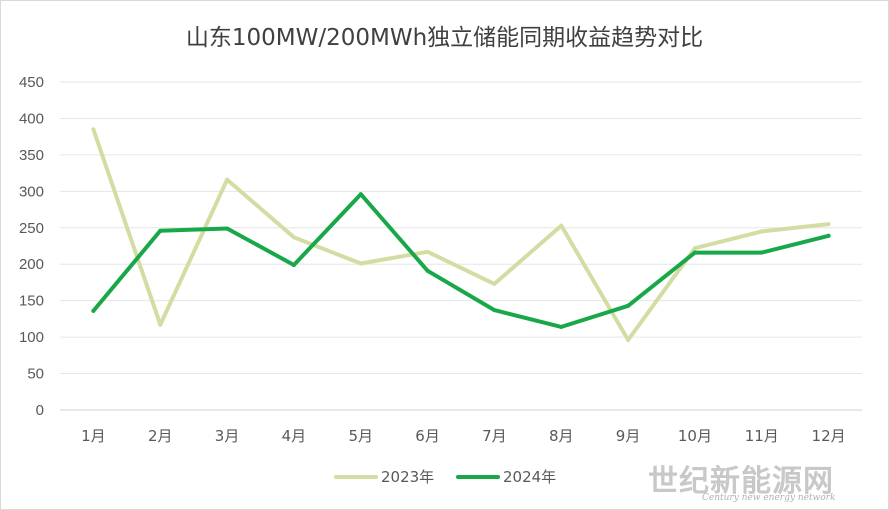 This screenshot has height=510, width=889. What do you see at coordinates (762, 436) in the screenshot?
I see `x-tick-label: 11月` at bounding box center [762, 436].